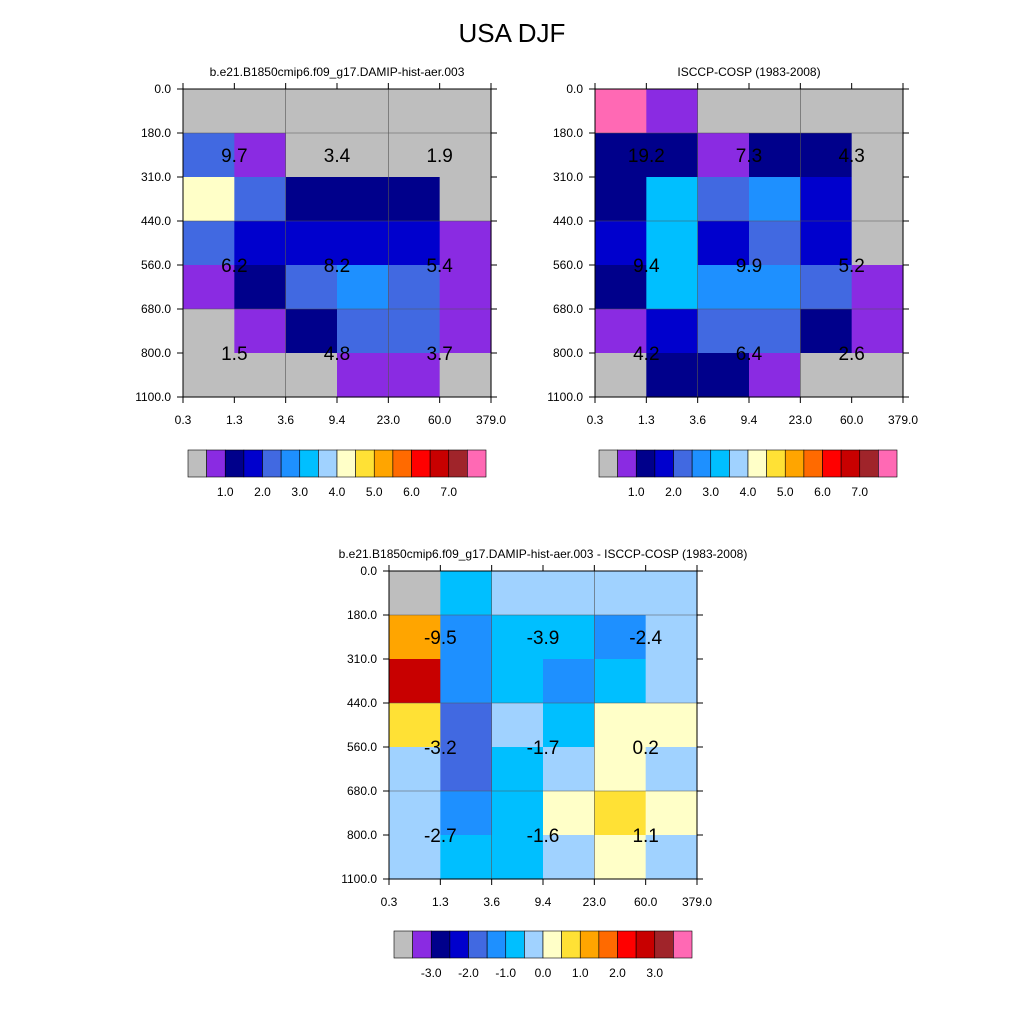 The image size is (1024, 1024). Describe the element at coordinates (852, 420) in the screenshot. I see `x-tick-label: 60.0` at that location.